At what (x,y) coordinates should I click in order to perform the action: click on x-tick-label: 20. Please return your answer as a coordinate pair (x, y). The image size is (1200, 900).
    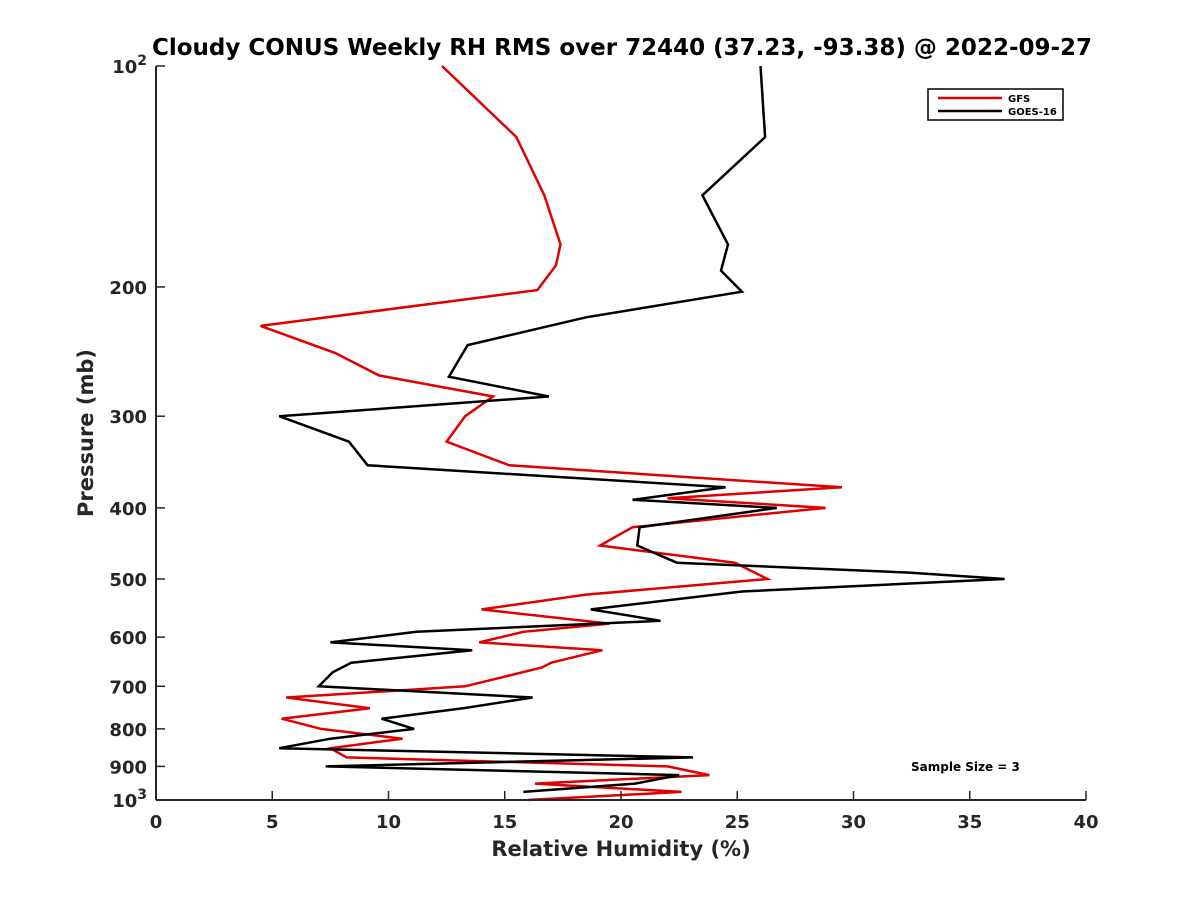
    Looking at the image, I should click on (620, 822).